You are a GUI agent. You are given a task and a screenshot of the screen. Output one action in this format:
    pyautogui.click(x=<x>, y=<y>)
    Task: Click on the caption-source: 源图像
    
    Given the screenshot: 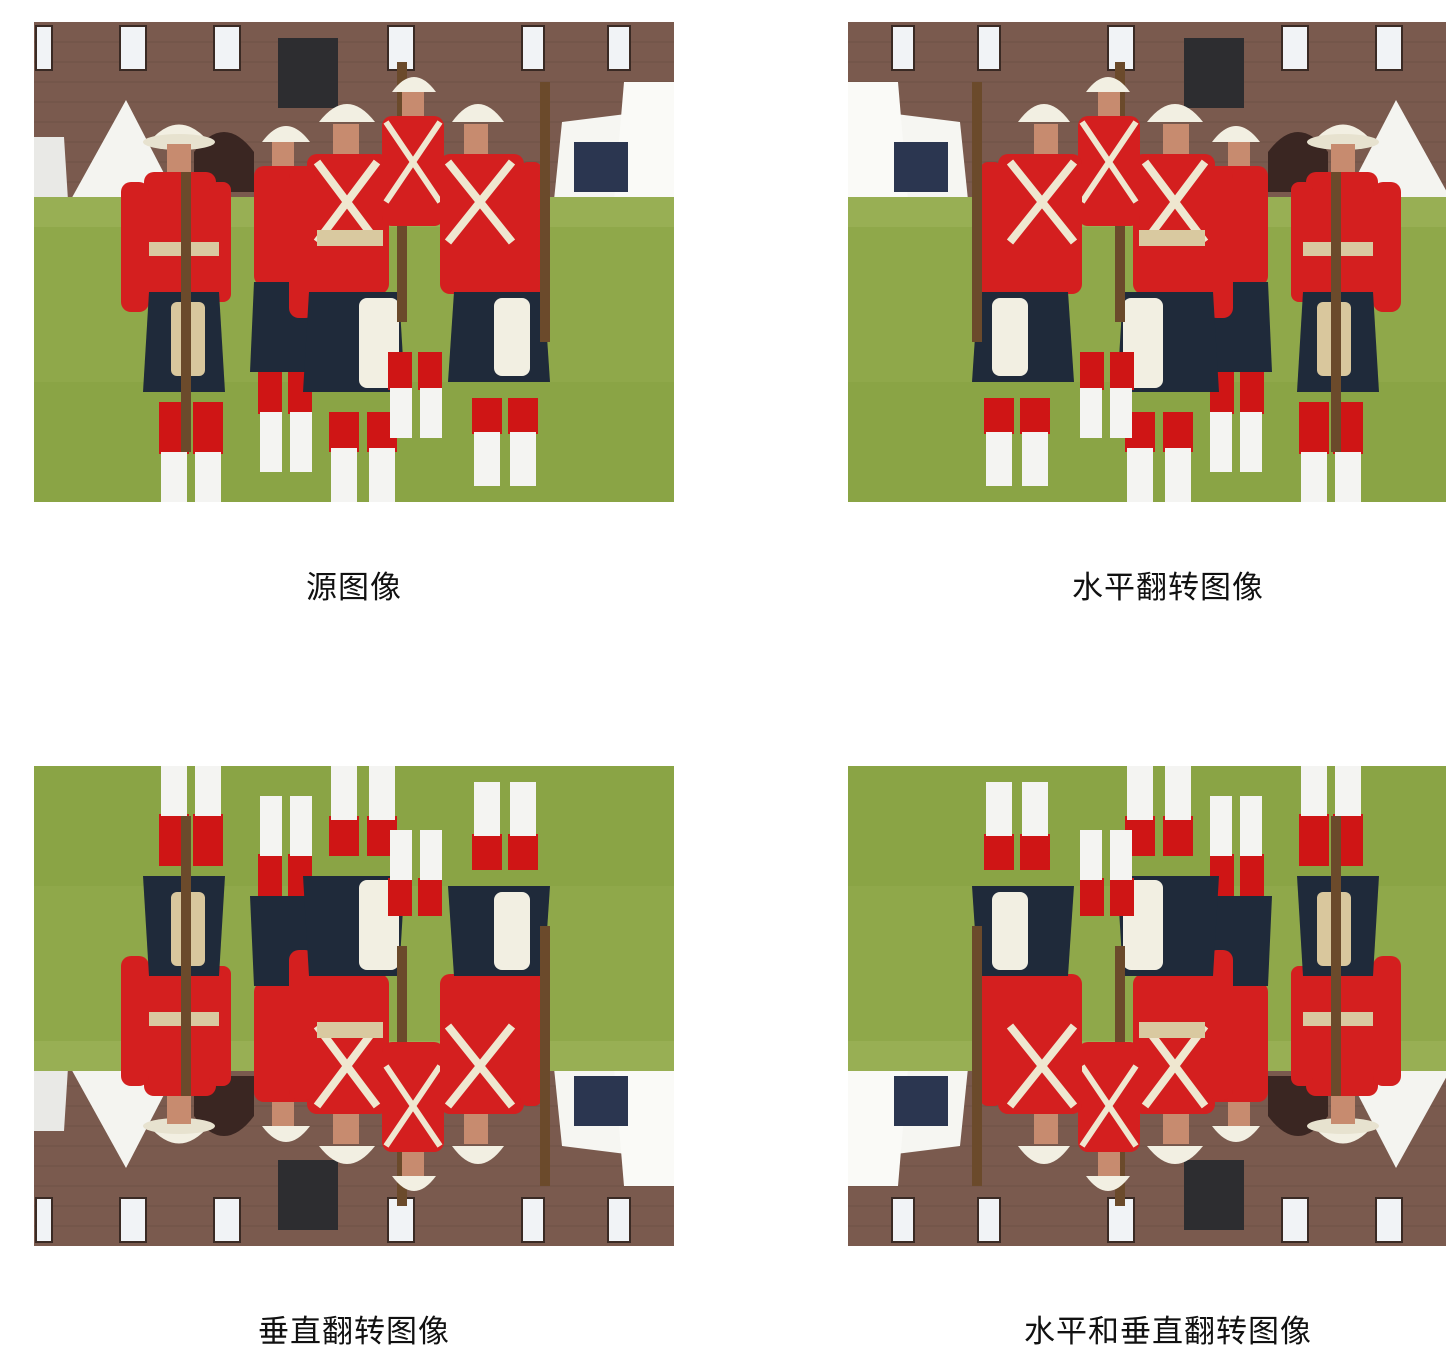 What is the action you would take?
    pyautogui.click(x=354, y=588)
    